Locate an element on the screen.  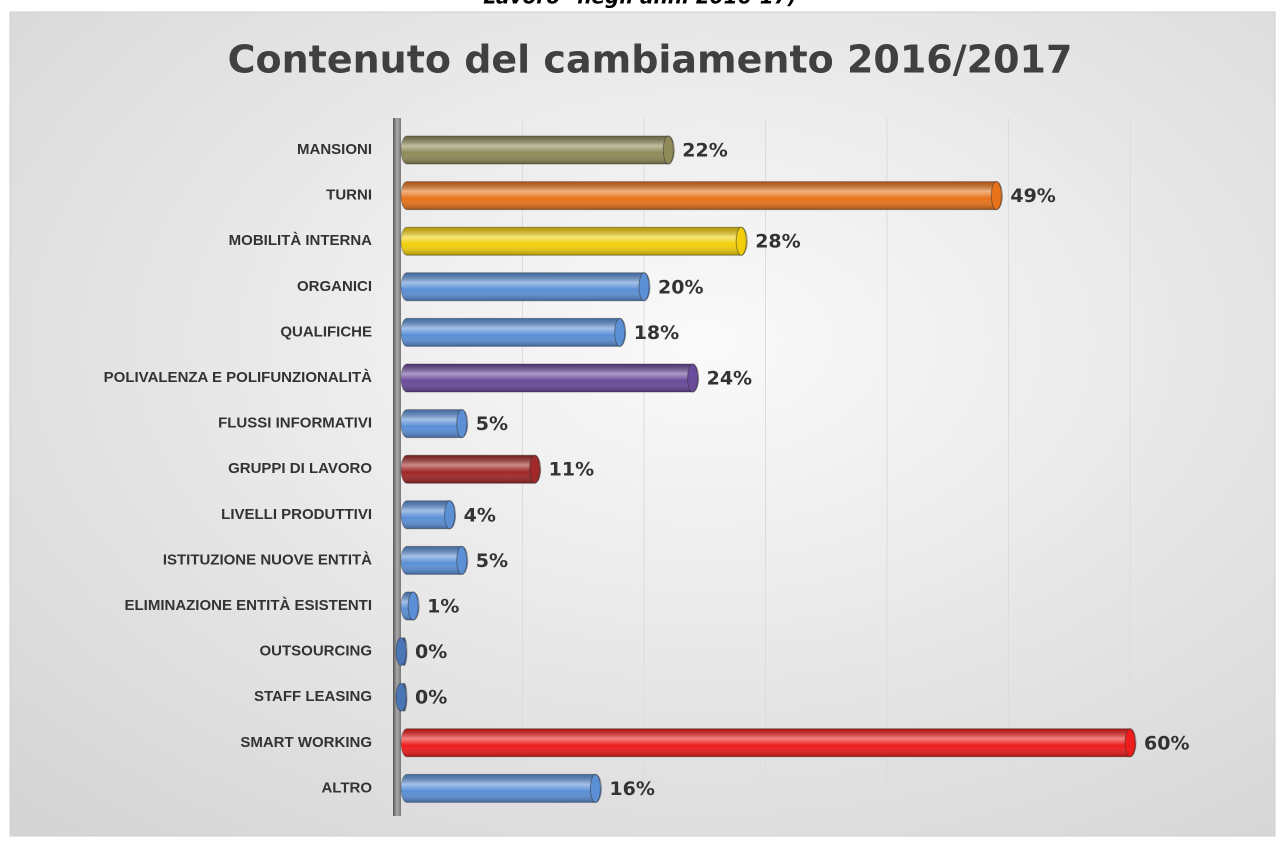
value-label: 49% is located at coordinates (1032, 196).